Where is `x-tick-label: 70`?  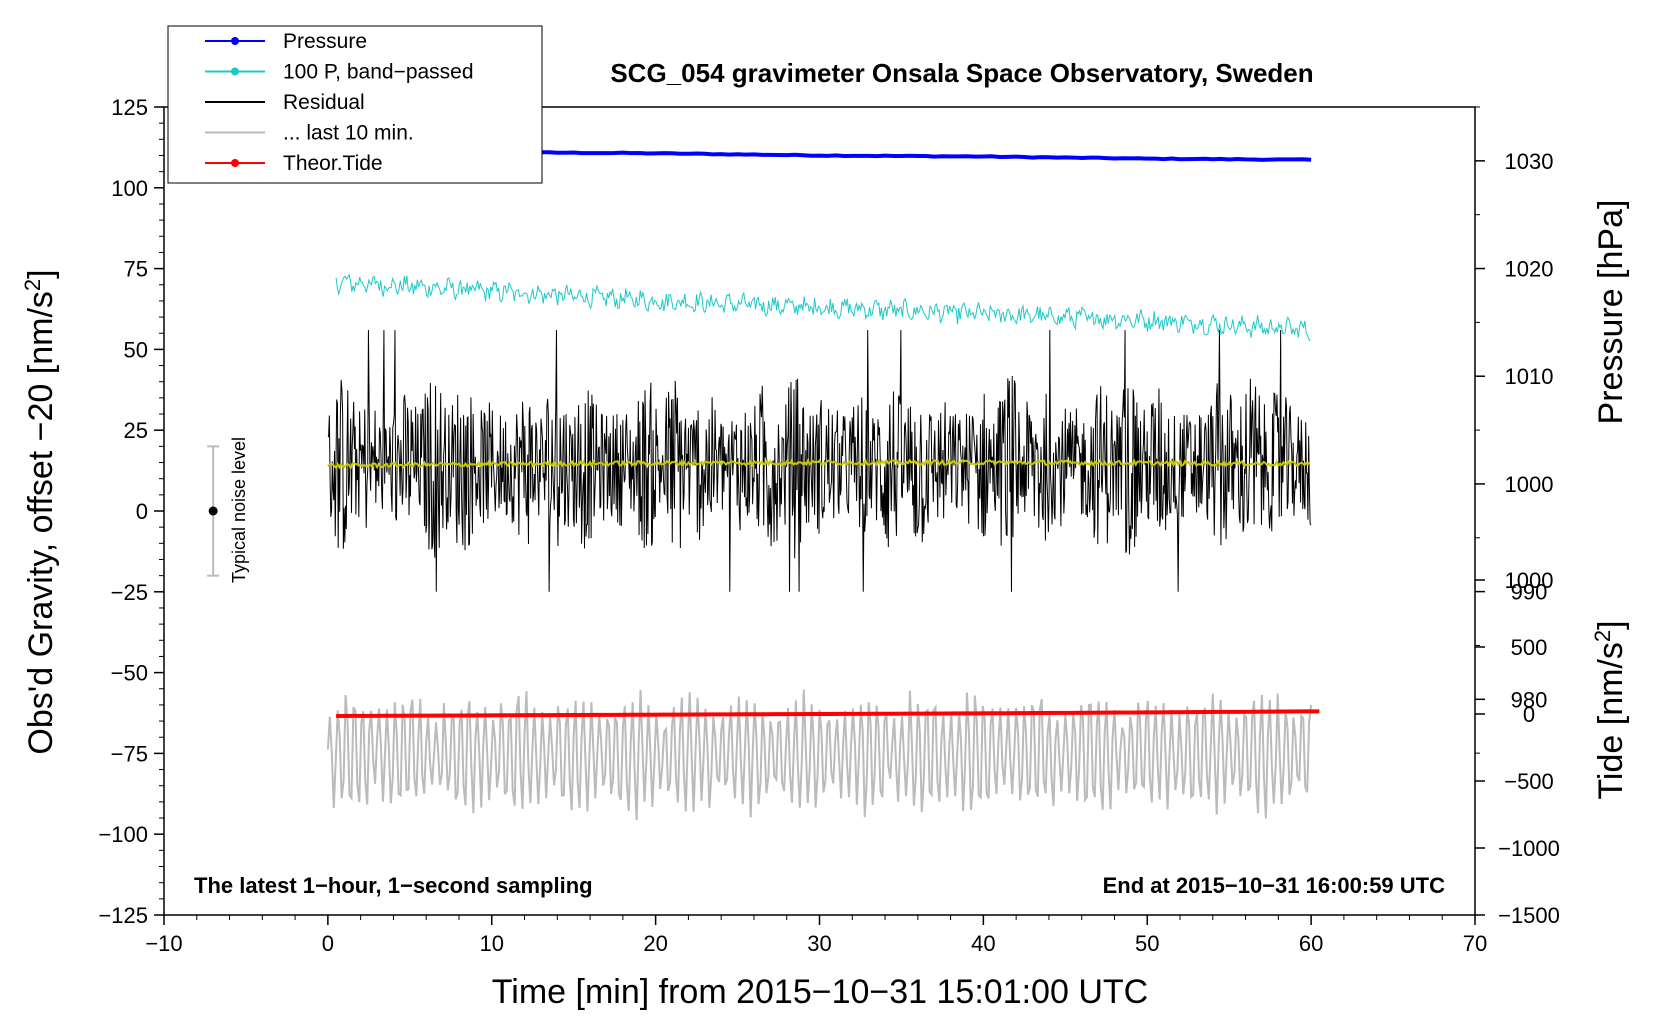 x-tick-label: 70 is located at coordinates (1475, 943).